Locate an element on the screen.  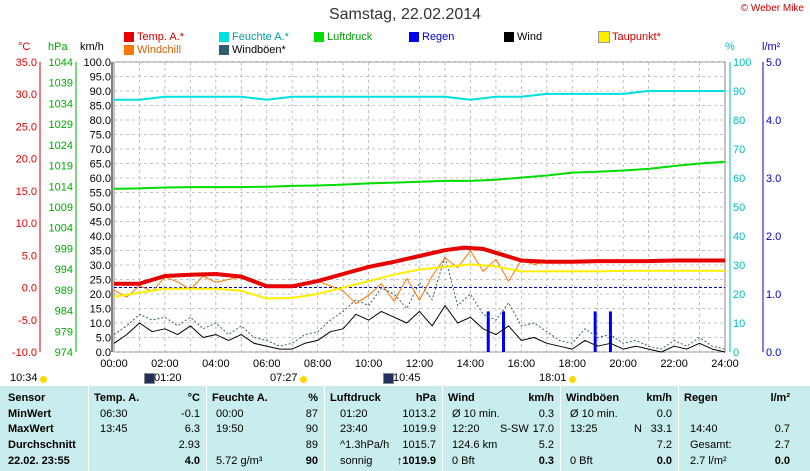
wind-tick-label: 20.0 is located at coordinates (100, 295).